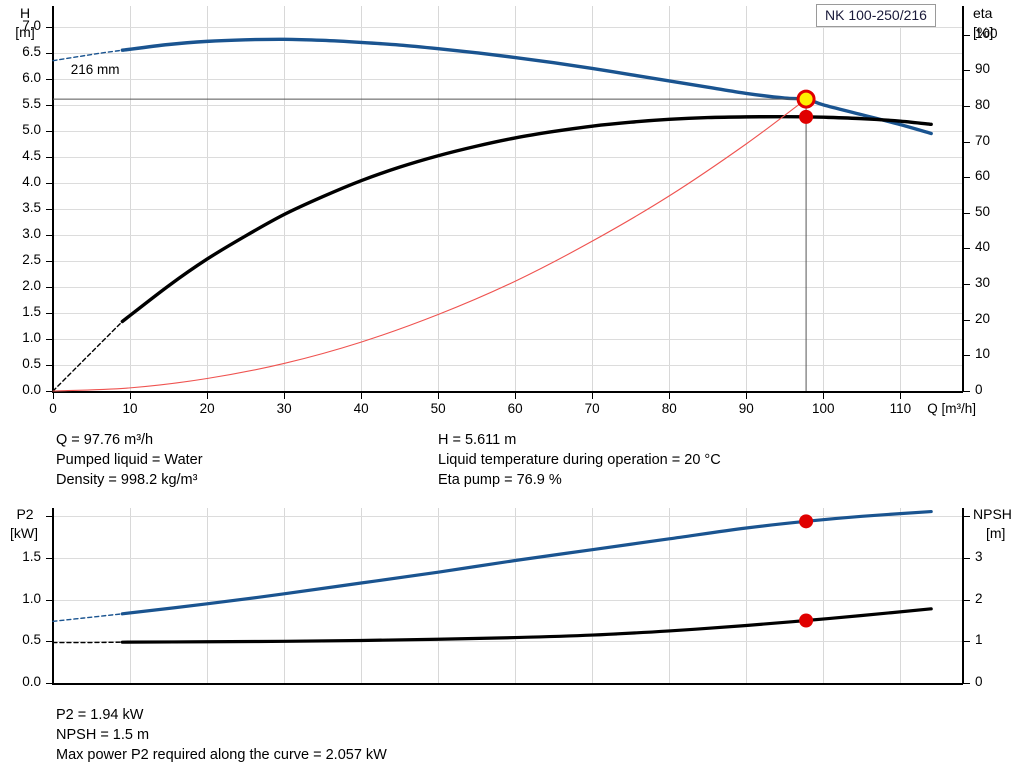 This screenshot has height=781, width=1024. Describe the element at coordinates (31, 233) in the screenshot. I see `top-y-tick-label: 3.0` at that location.